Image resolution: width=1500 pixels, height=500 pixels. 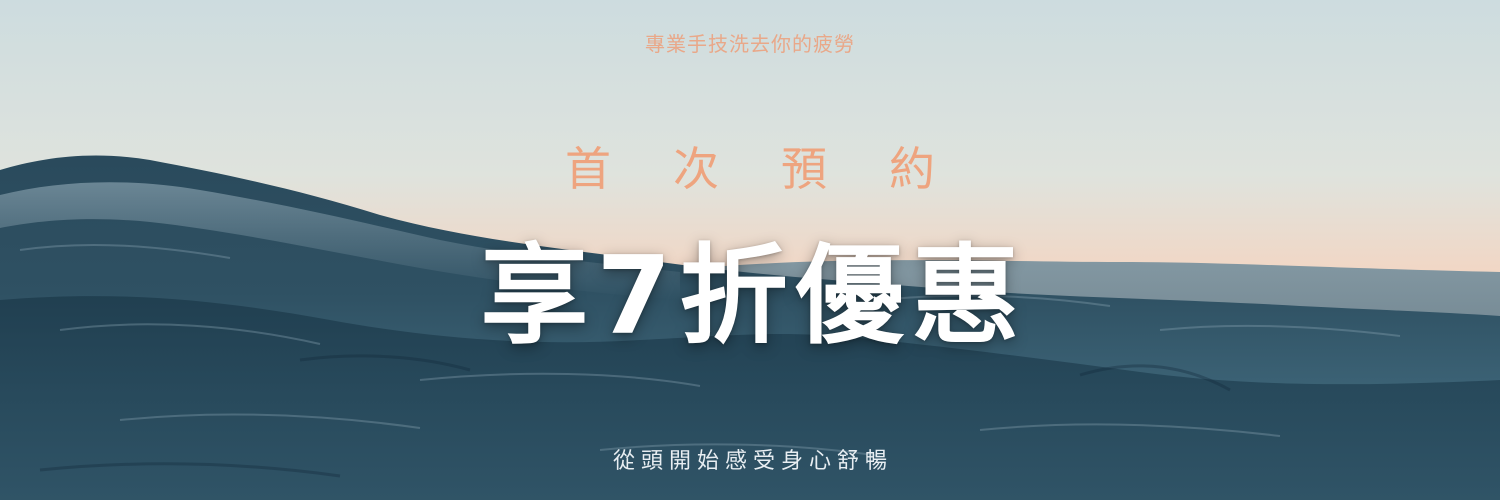 What do you see at coordinates (752, 461) in the screenshot?
I see `footer-slogan: 從頭開始感受身心舒暢` at bounding box center [752, 461].